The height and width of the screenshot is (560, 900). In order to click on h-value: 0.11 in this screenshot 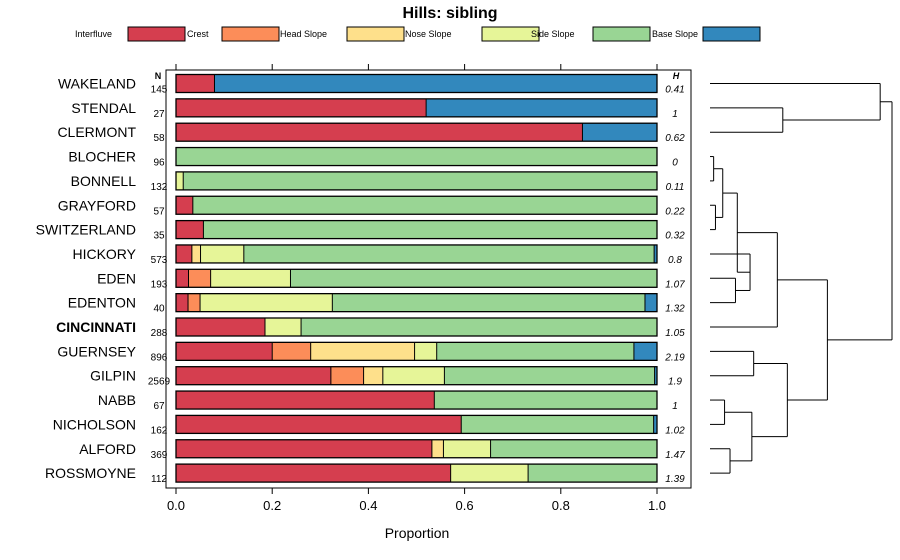, I will do `click(675, 187)`.